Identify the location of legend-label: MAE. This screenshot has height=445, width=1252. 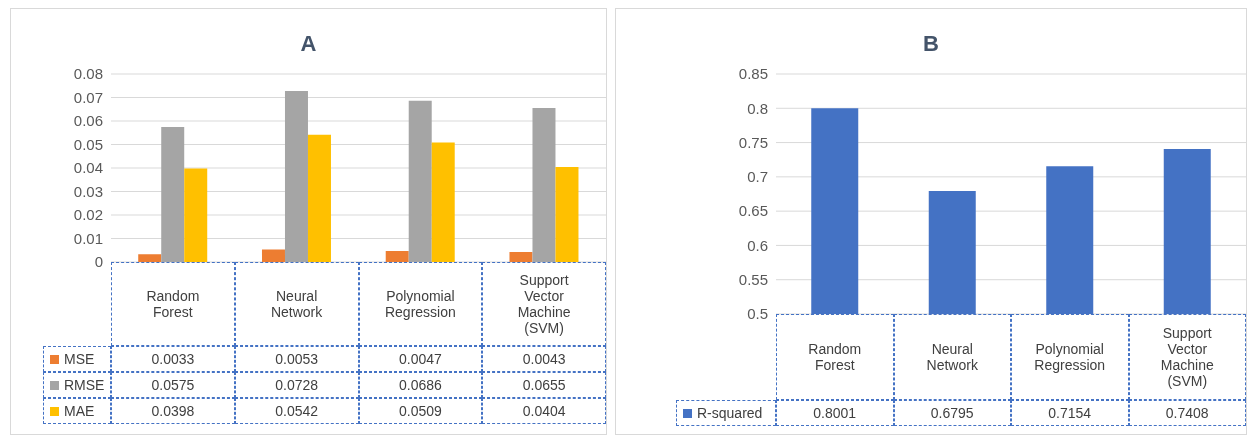
(79, 411).